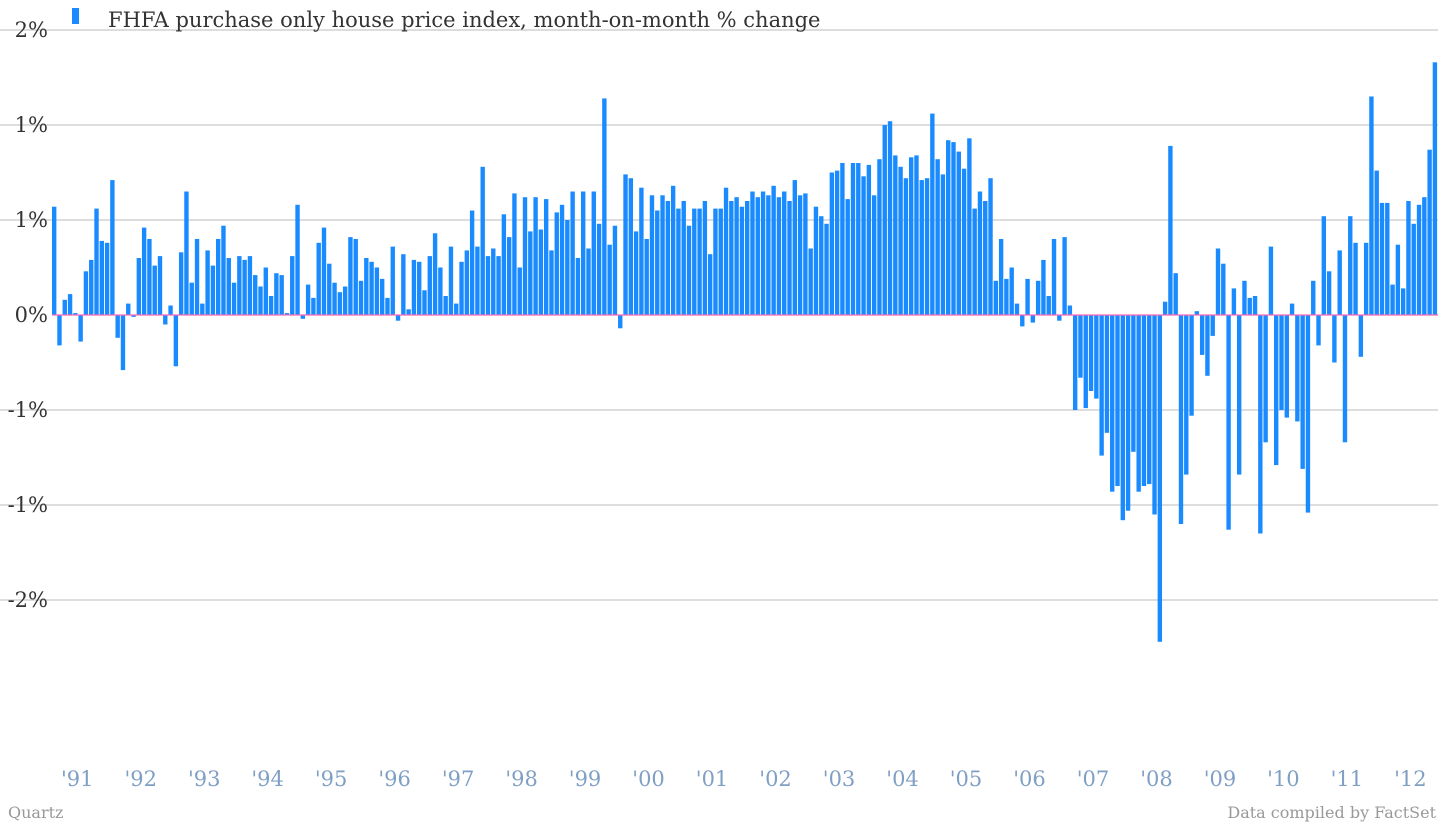 This screenshot has height=826, width=1448. I want to click on x-tick-label: '94, so click(267, 779).